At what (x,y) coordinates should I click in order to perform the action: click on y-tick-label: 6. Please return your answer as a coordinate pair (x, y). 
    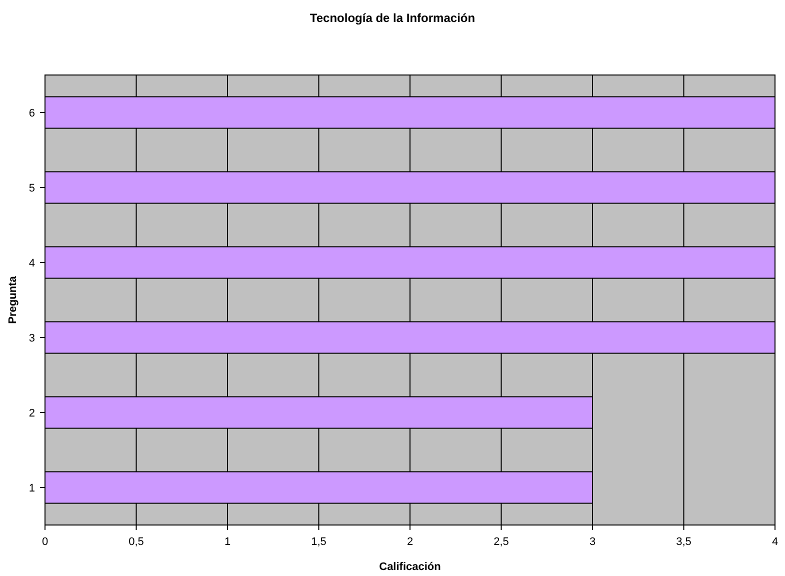
    Looking at the image, I should click on (31, 114).